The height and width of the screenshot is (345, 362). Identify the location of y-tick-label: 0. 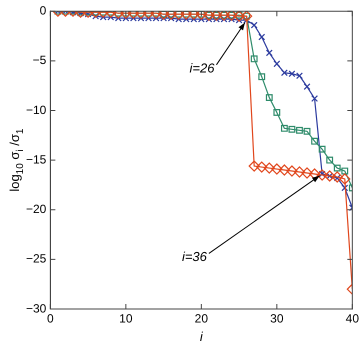
(43, 11).